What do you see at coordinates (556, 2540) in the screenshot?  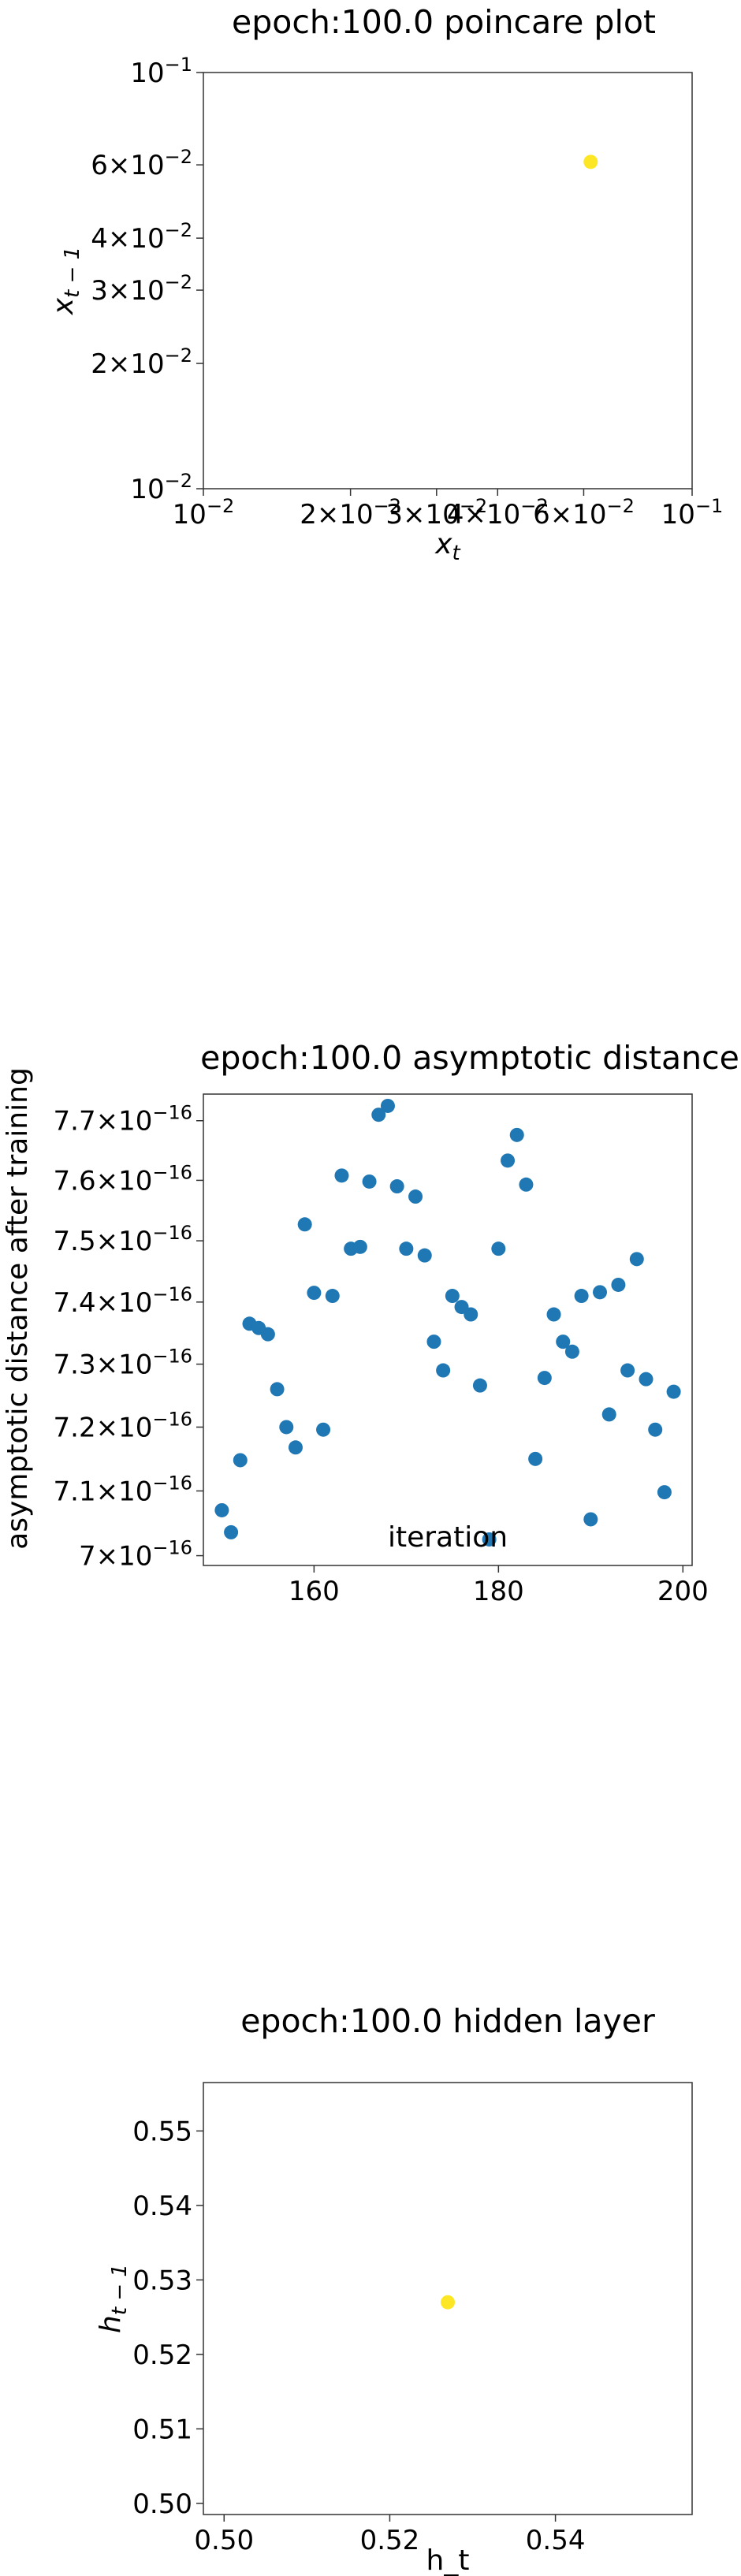 I see `hidden-layer-xtick-label: 0.54` at bounding box center [556, 2540].